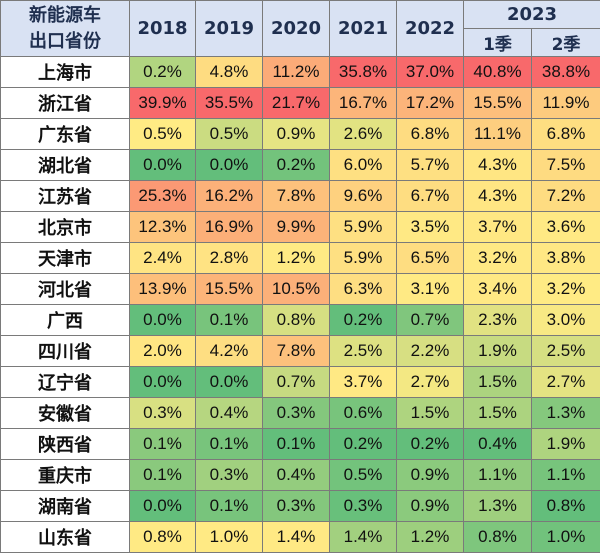 Image resolution: width=600 pixels, height=559 pixels. What do you see at coordinates (300, 72) in the screenshot?
I see `table-row: 上海市 0.2% 4.8% 11.2% 35.8% 37.0% 40.8% 38.8%` at bounding box center [300, 72].